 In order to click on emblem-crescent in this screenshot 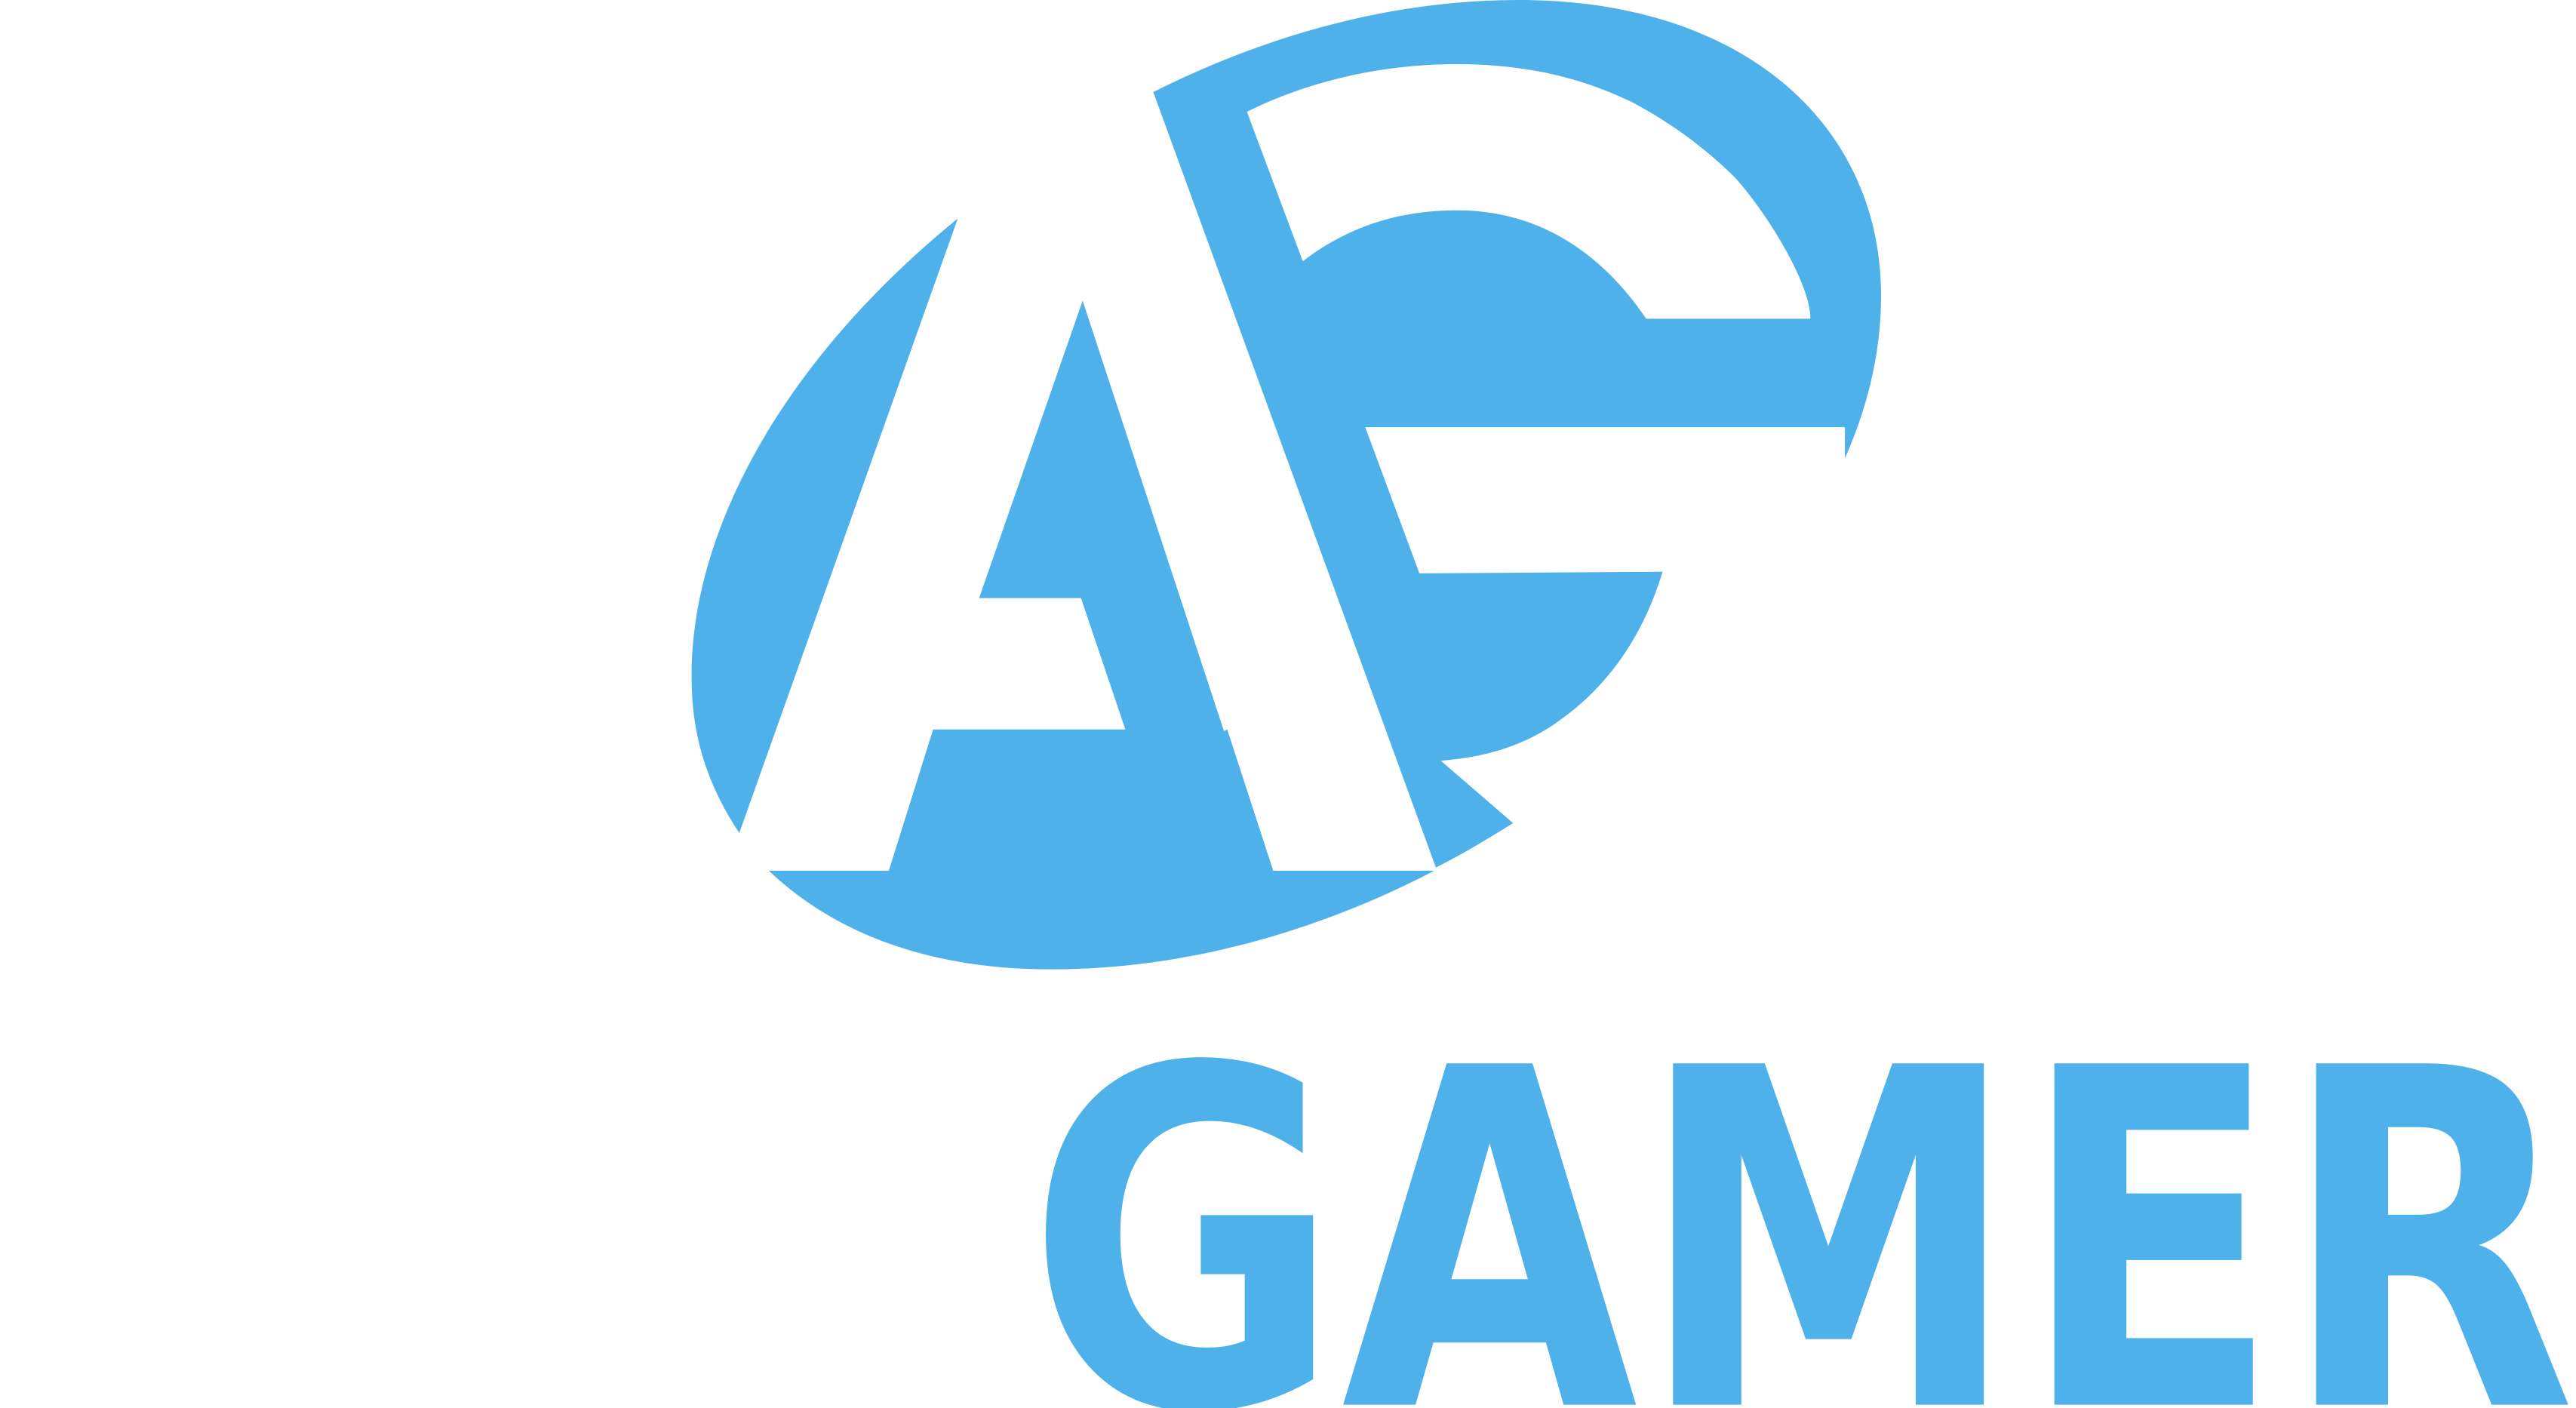, I will do `click(824, 525)`.